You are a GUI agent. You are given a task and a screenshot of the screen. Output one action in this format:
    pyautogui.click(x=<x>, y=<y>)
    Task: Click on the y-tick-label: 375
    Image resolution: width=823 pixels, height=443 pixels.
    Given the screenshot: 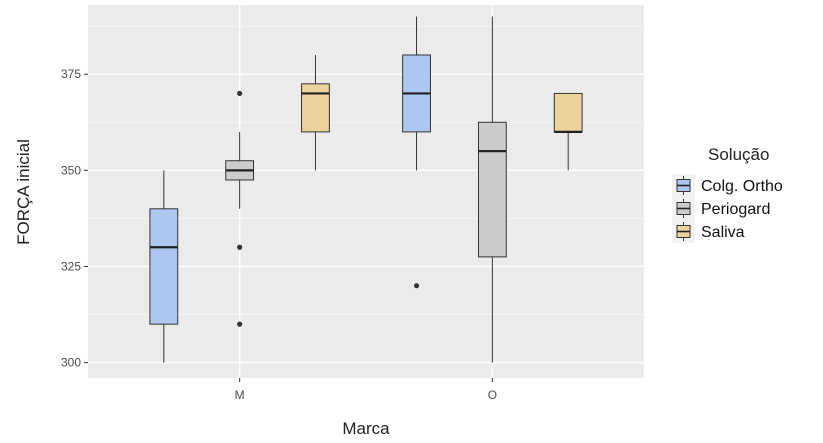 What is the action you would take?
    pyautogui.click(x=71, y=74)
    